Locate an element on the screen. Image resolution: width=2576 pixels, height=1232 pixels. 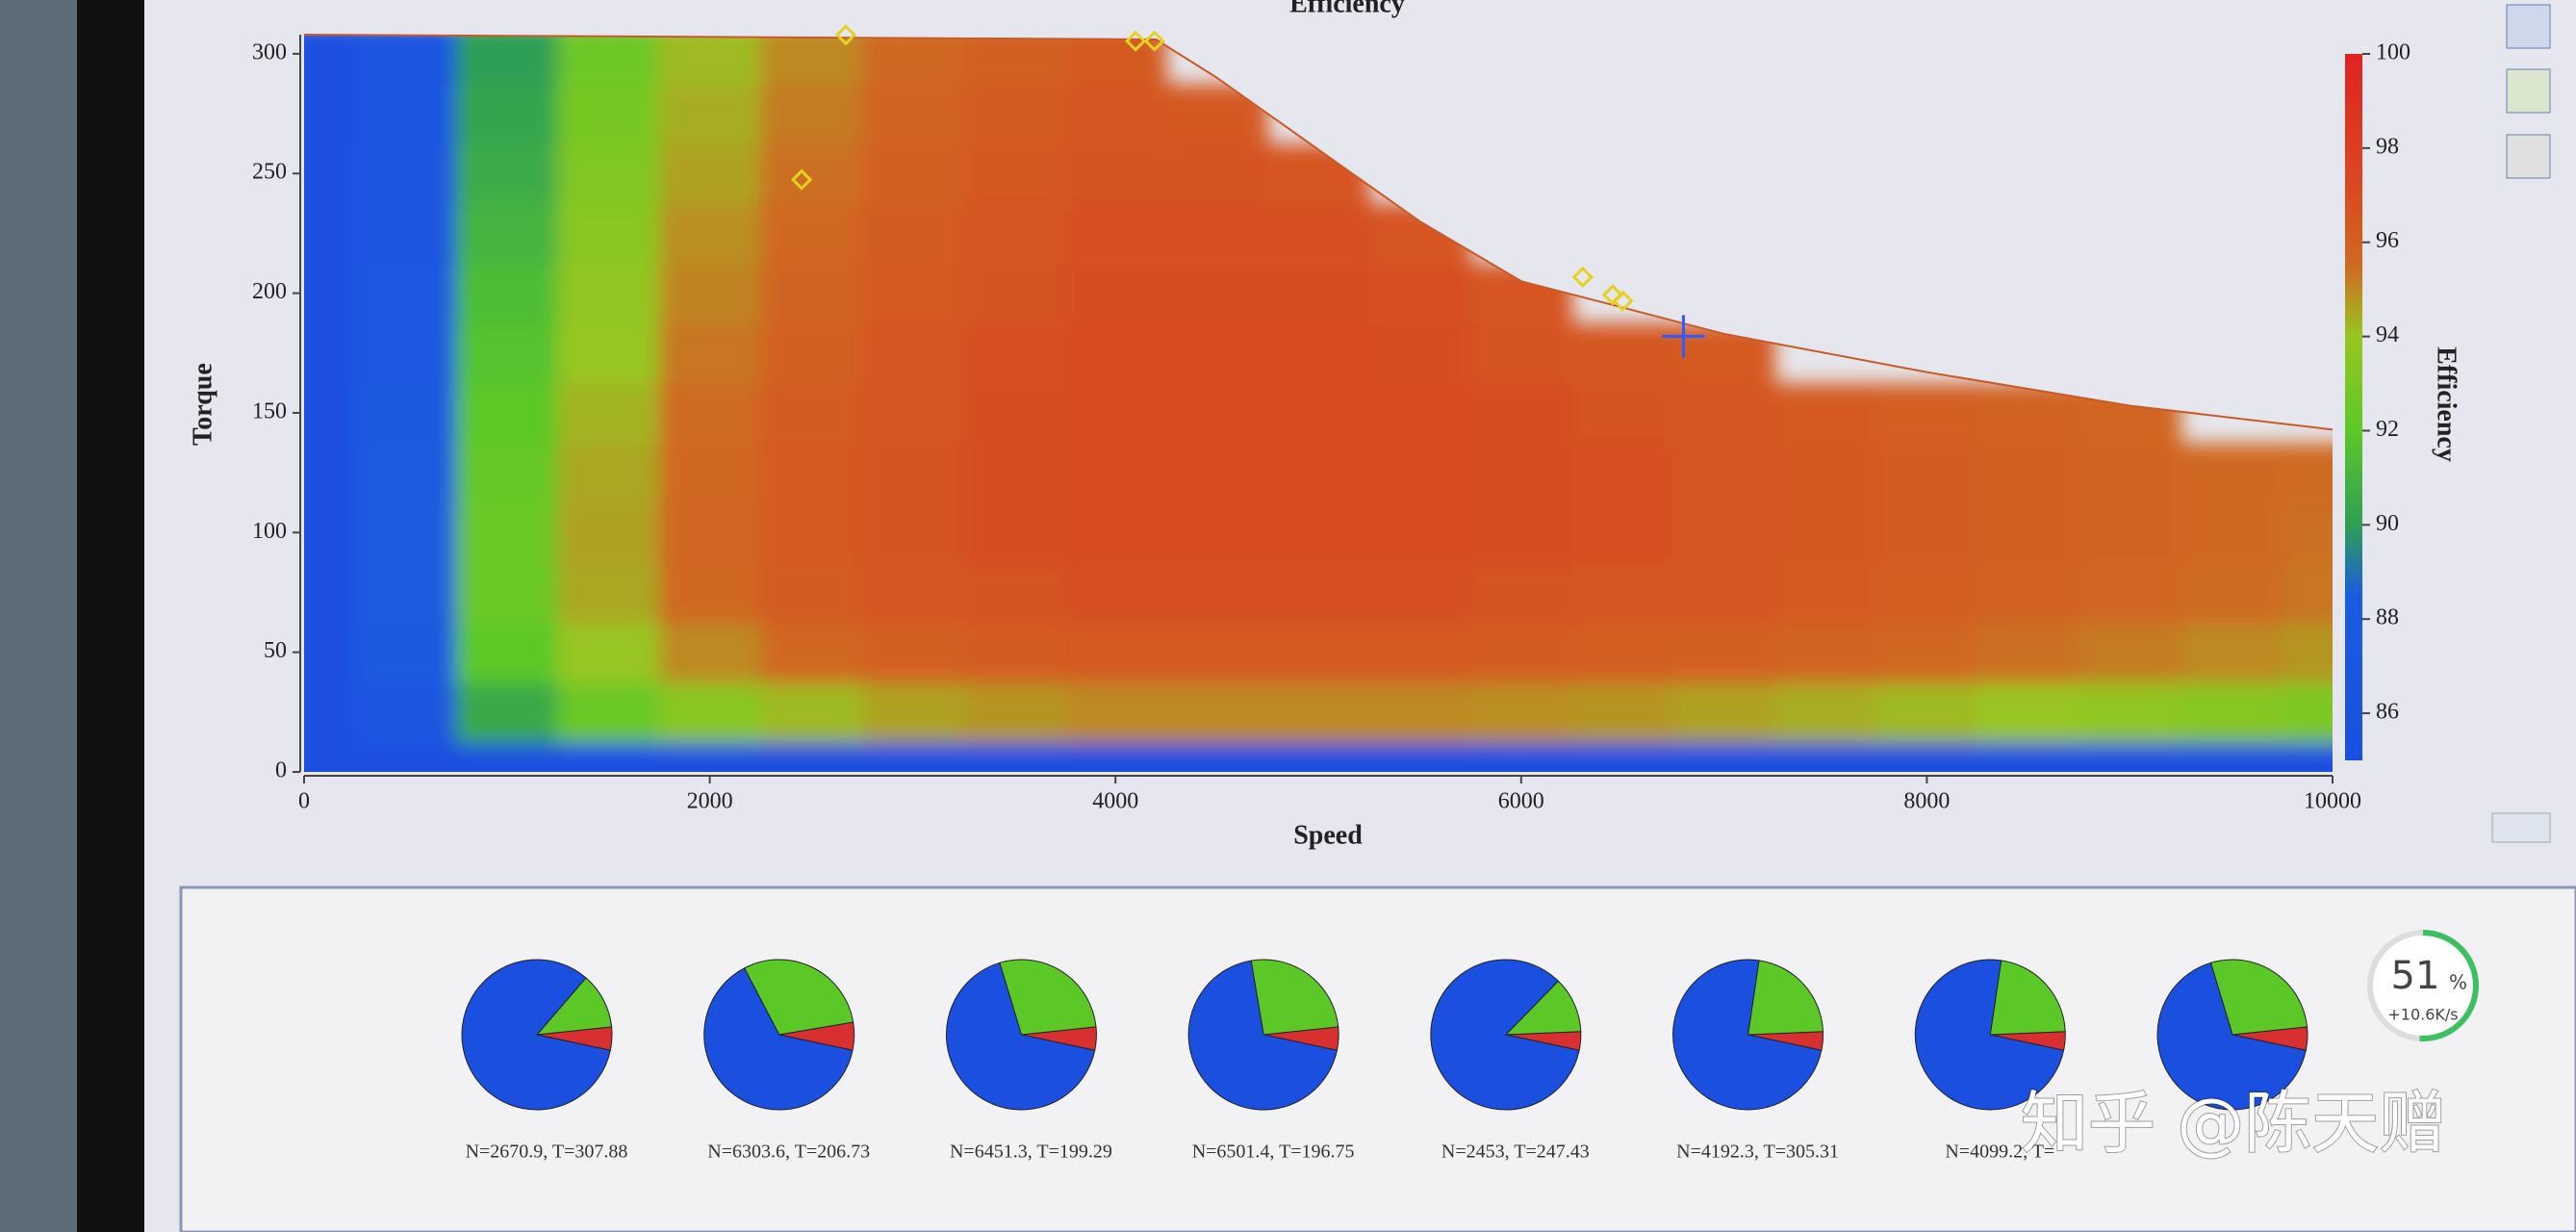
zoom-tool is located at coordinates (2528, 26).